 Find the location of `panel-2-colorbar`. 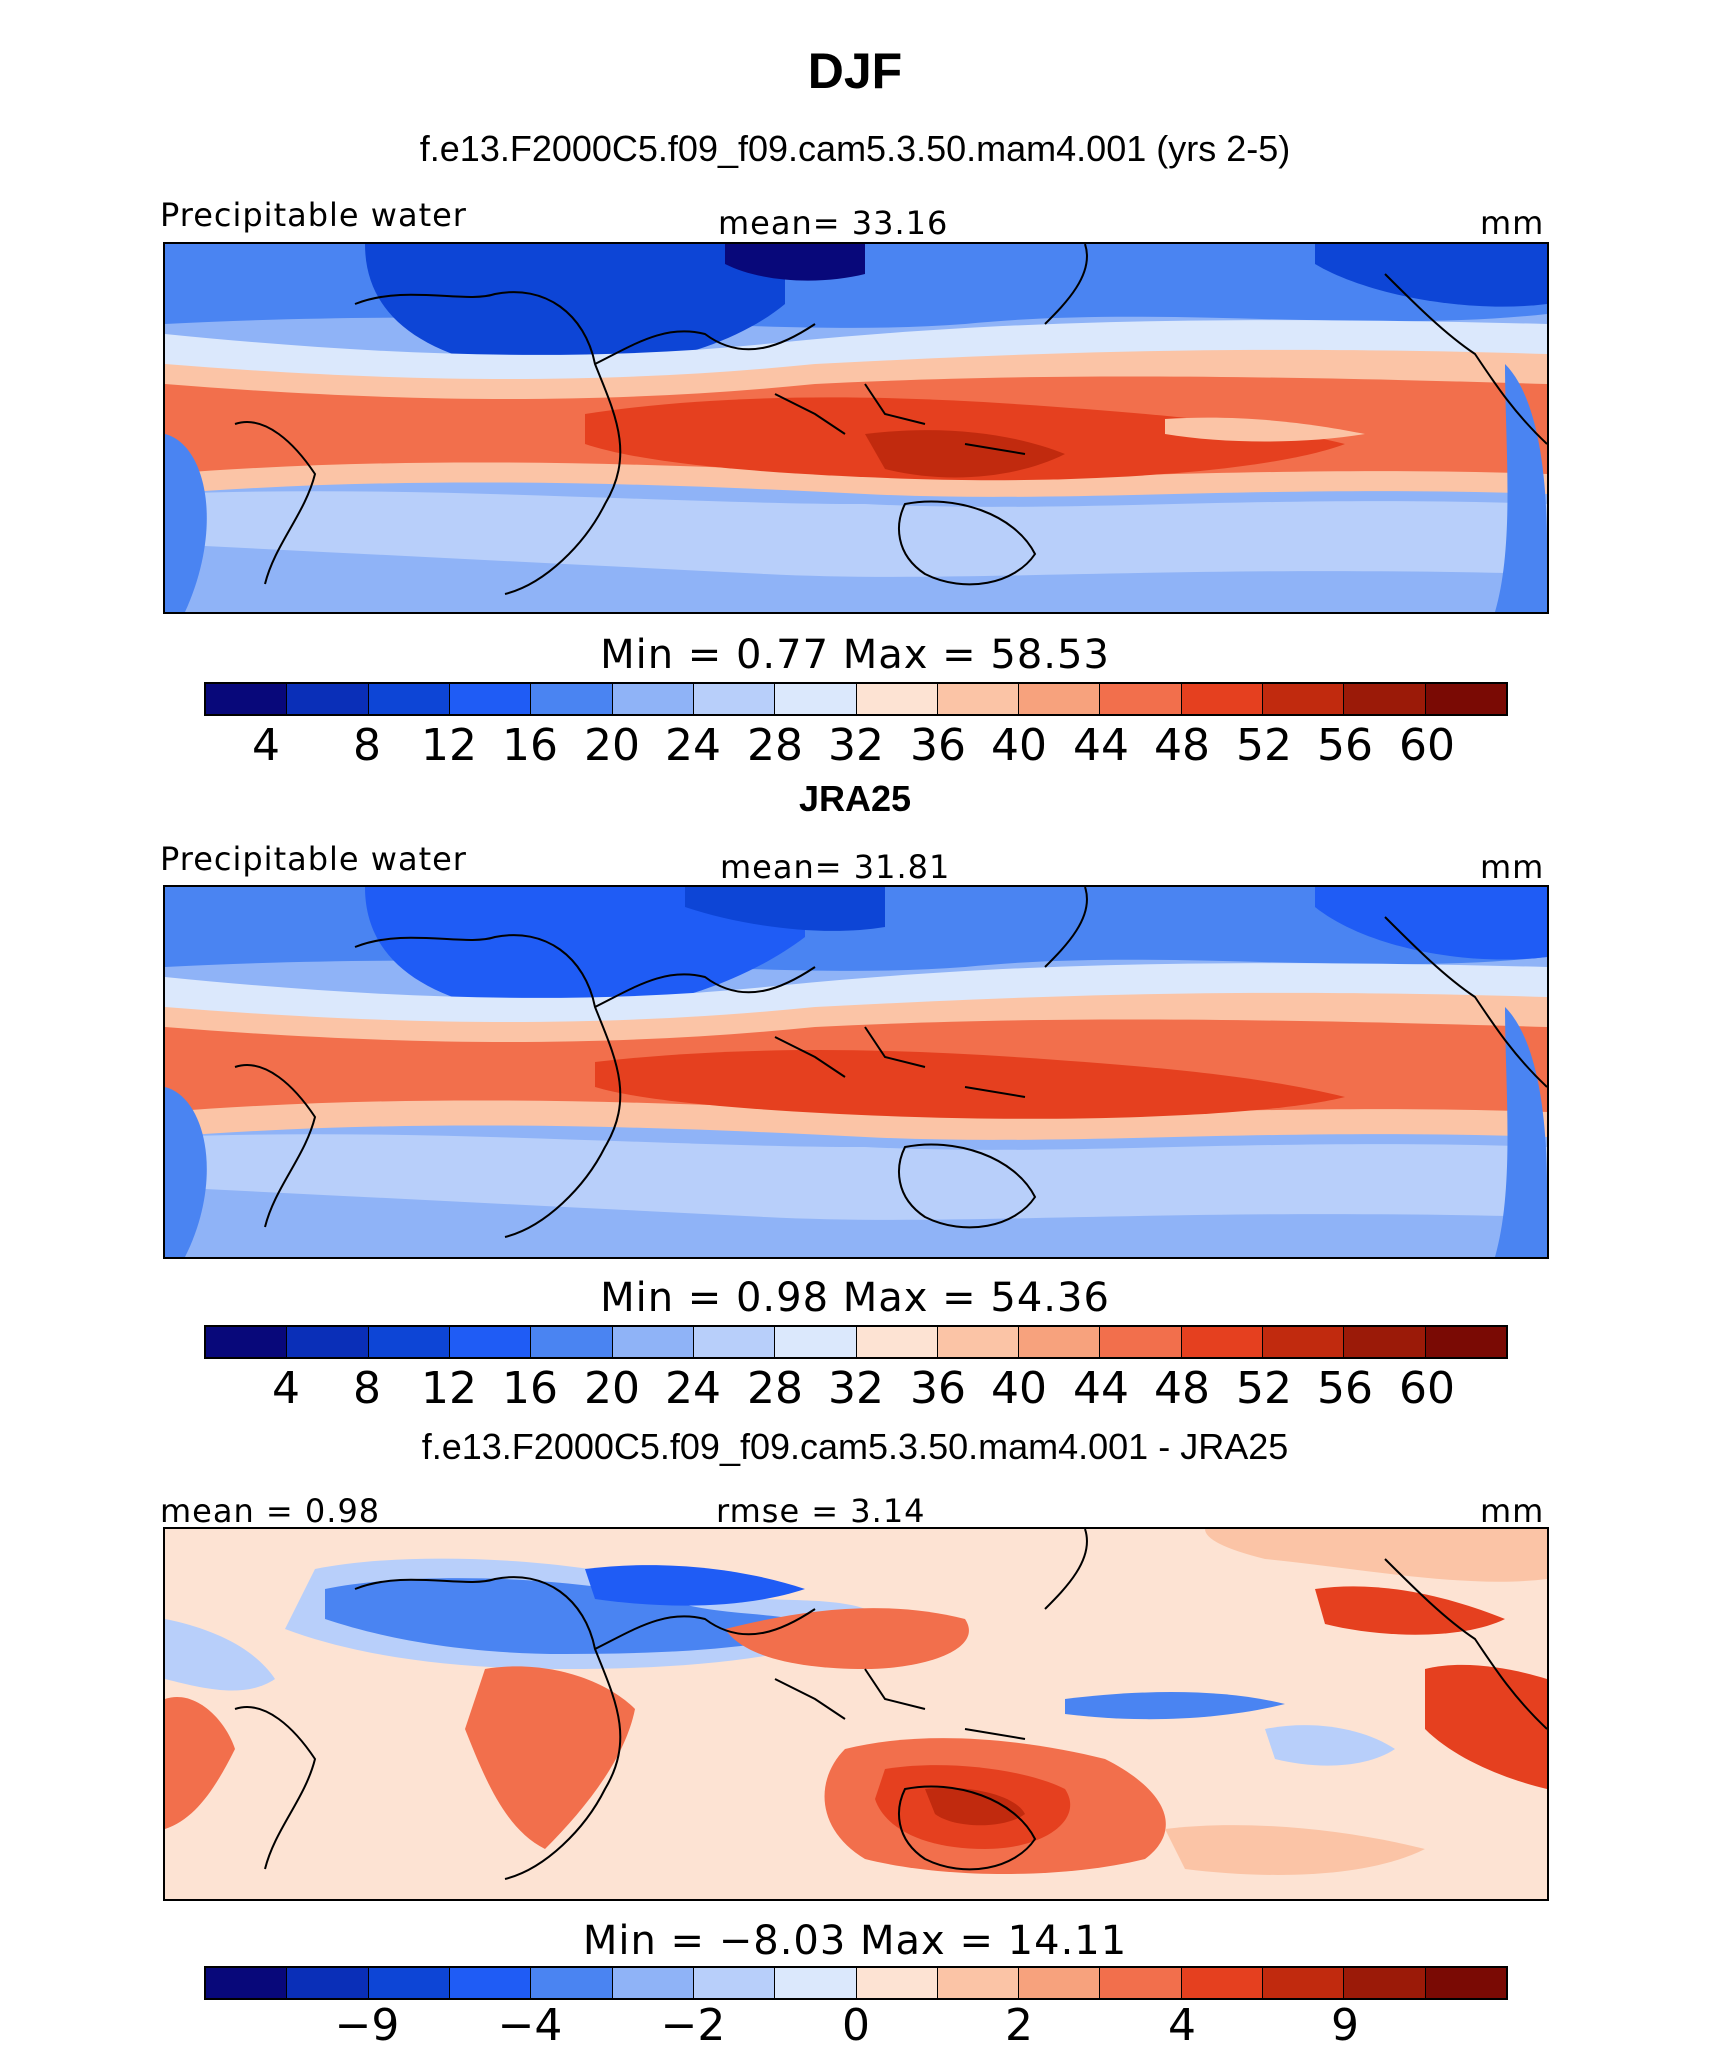

panel-2-colorbar is located at coordinates (856, 1342).